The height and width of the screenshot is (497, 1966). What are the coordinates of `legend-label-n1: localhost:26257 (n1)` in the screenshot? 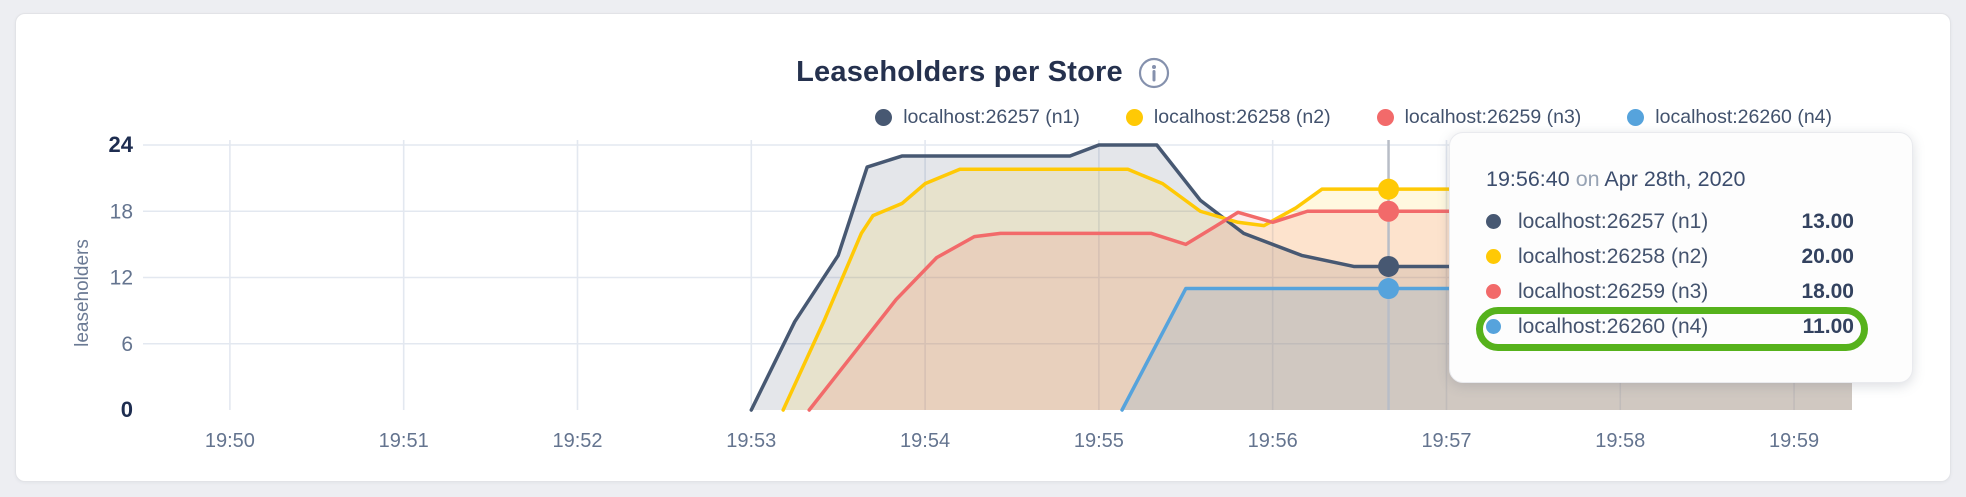 It's located at (991, 117).